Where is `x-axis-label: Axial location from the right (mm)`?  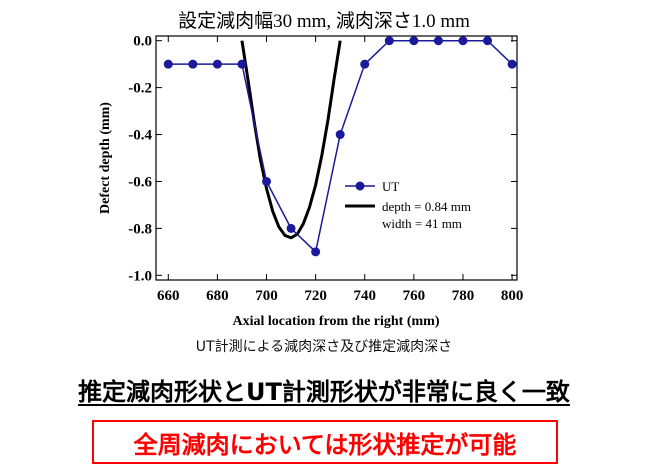 x-axis-label: Axial location from the right (mm) is located at coordinates (336, 321).